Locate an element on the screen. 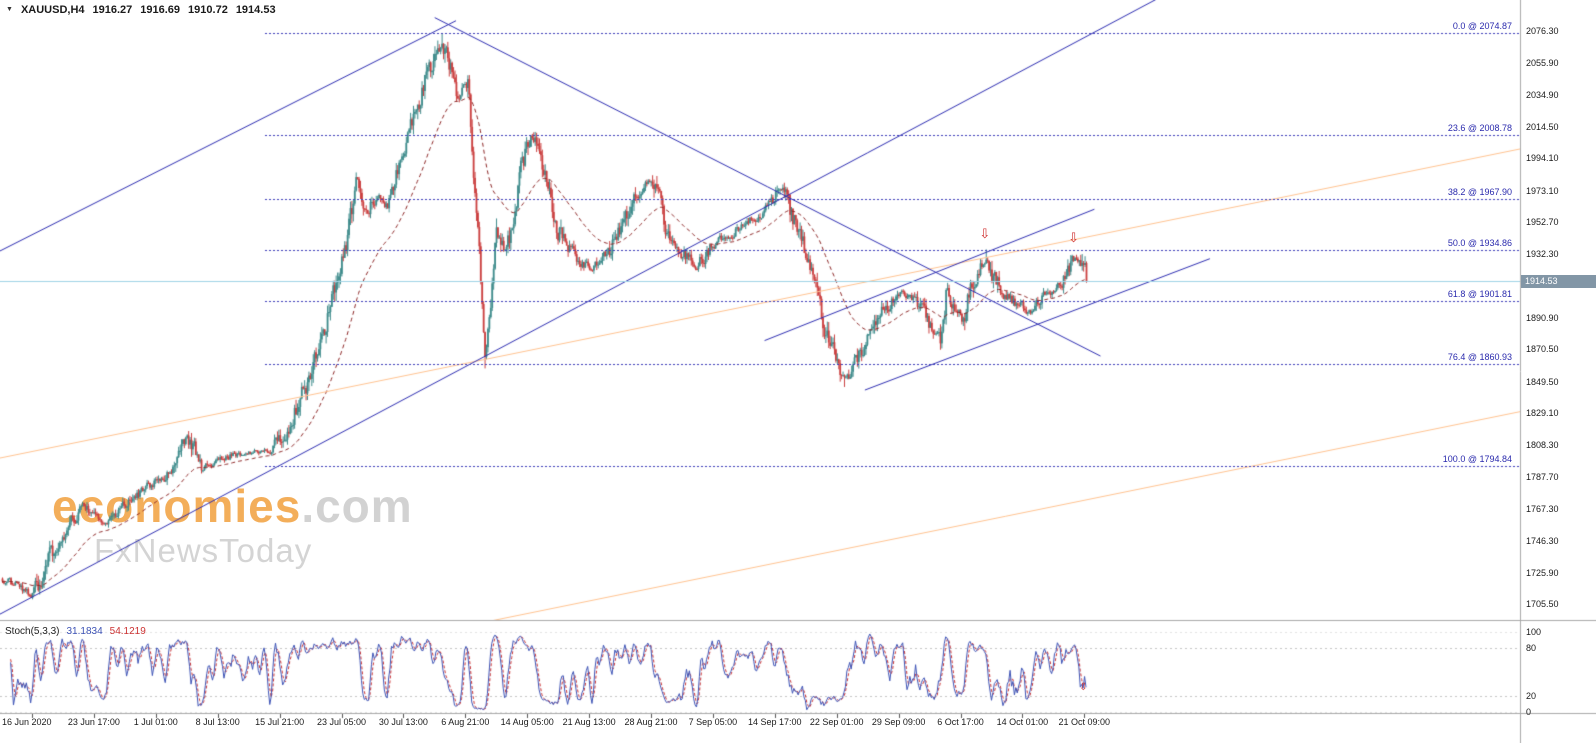 The image size is (1596, 743). price-axis-label: 1973.10 is located at coordinates (1542, 190).